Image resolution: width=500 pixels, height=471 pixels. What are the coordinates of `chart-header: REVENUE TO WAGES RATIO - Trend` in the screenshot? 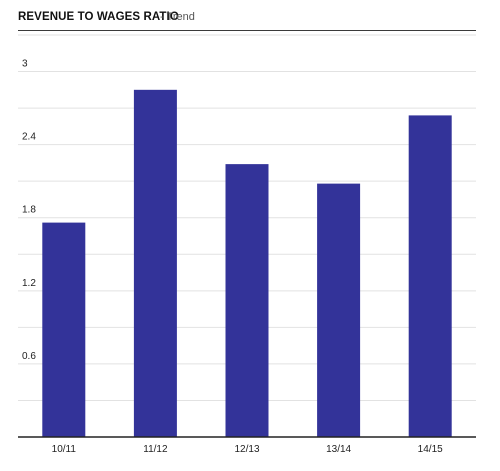 It's located at (247, 19).